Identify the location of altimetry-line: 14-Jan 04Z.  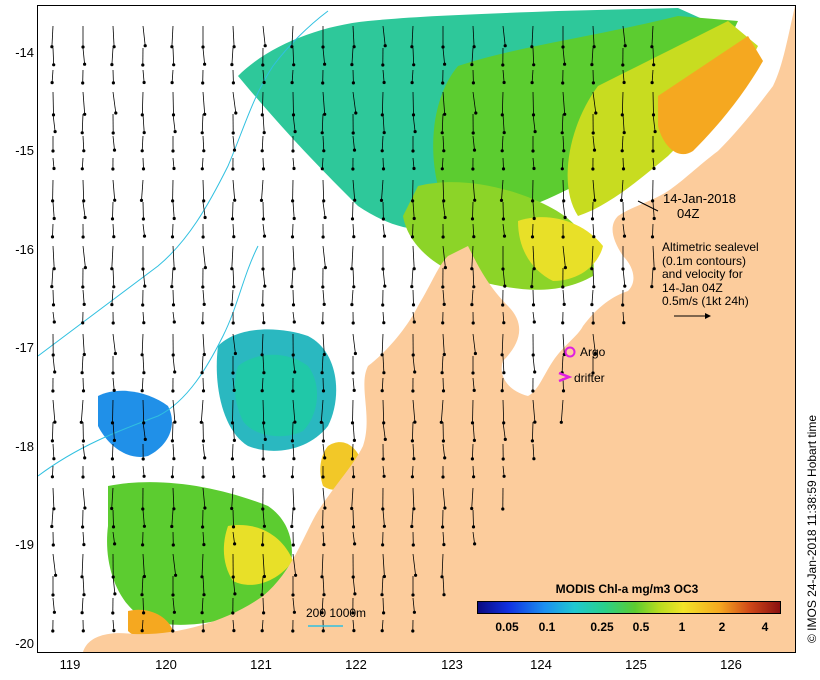
(692, 287).